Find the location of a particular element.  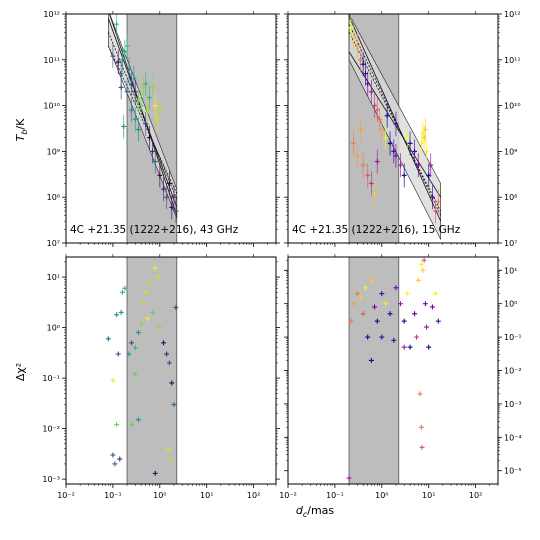

y-tick-label: 10⁻² is located at coordinates (51, 429).